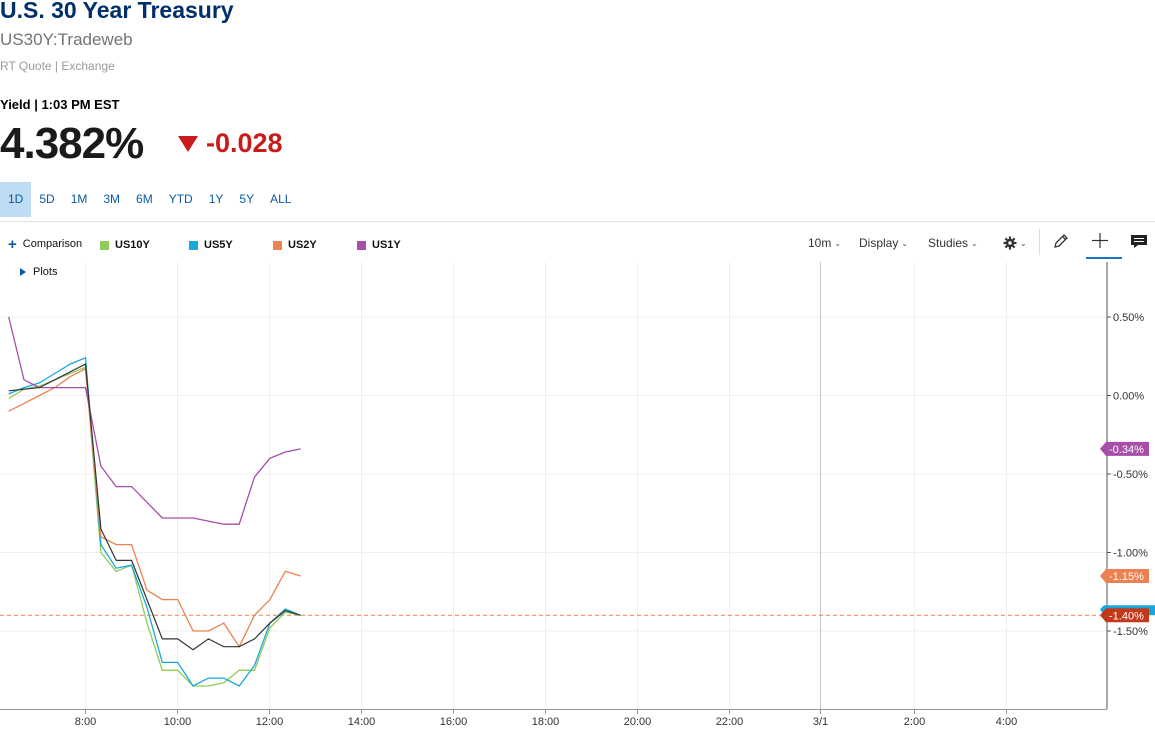  What do you see at coordinates (247, 199) in the screenshot?
I see `range-5y: 5Y` at bounding box center [247, 199].